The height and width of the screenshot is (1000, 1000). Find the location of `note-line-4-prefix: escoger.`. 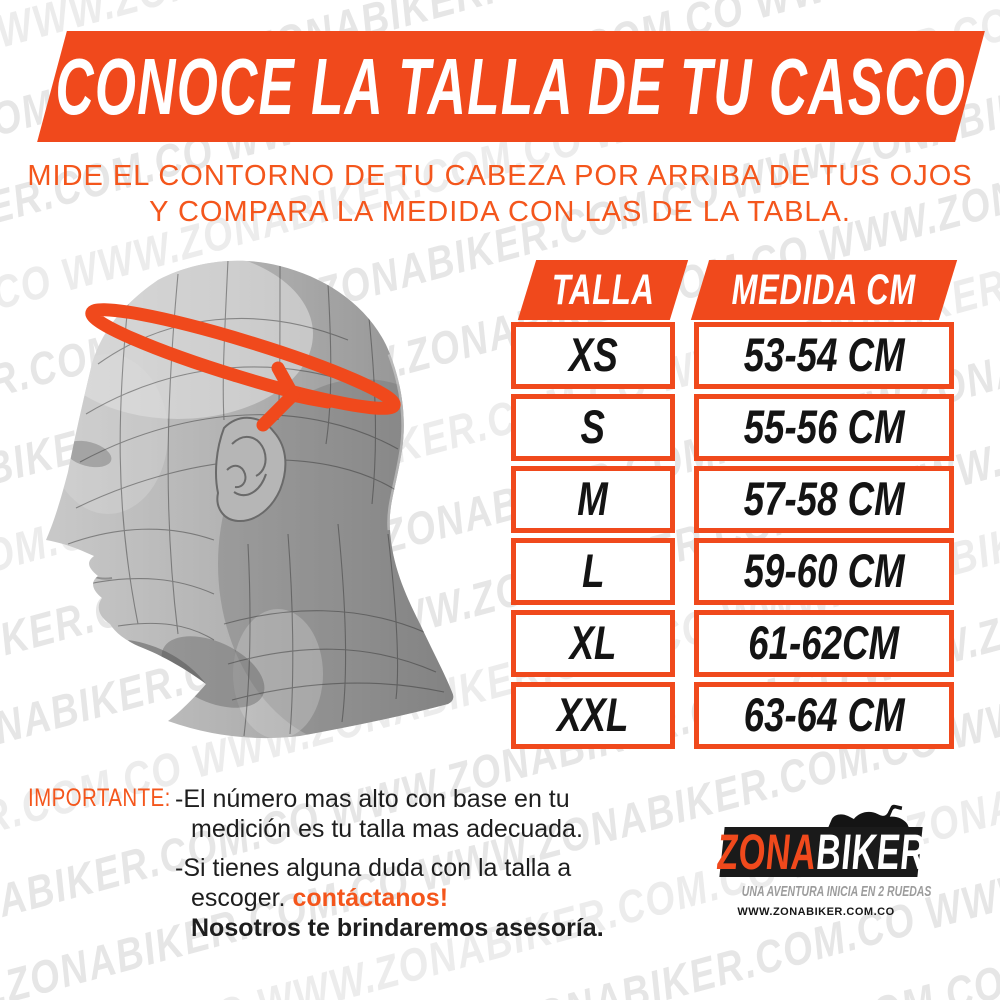

note-line-4-prefix: escoger. is located at coordinates (242, 898).